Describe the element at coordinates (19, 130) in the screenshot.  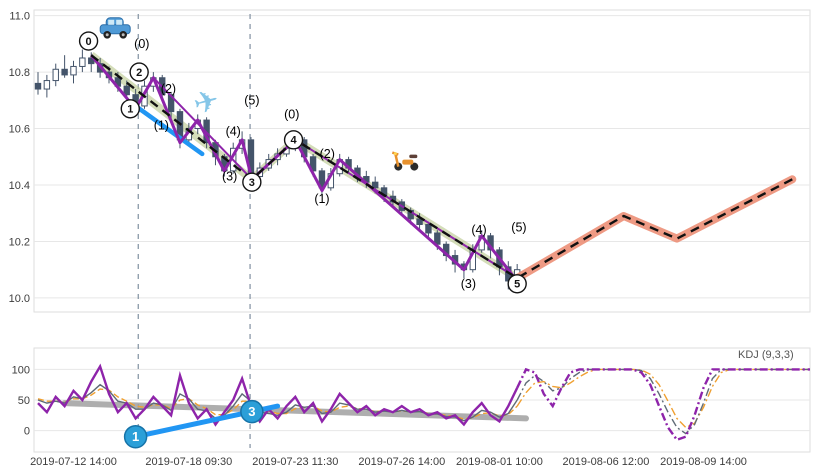
I see `price-ytick-label: 10.6` at that location.